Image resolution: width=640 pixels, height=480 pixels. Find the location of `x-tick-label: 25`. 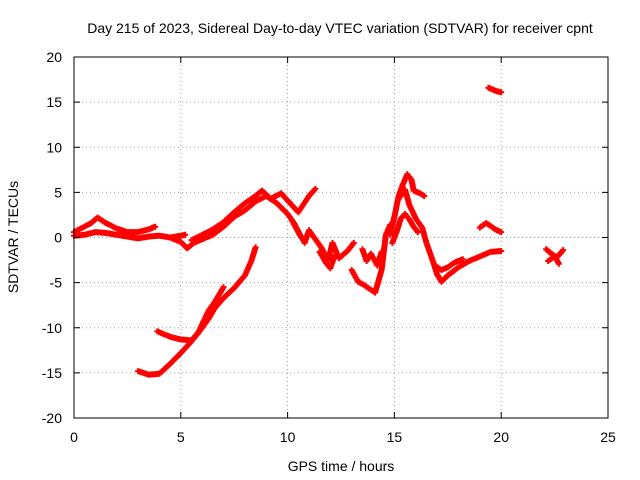

x-tick-label: 25 is located at coordinates (608, 437).